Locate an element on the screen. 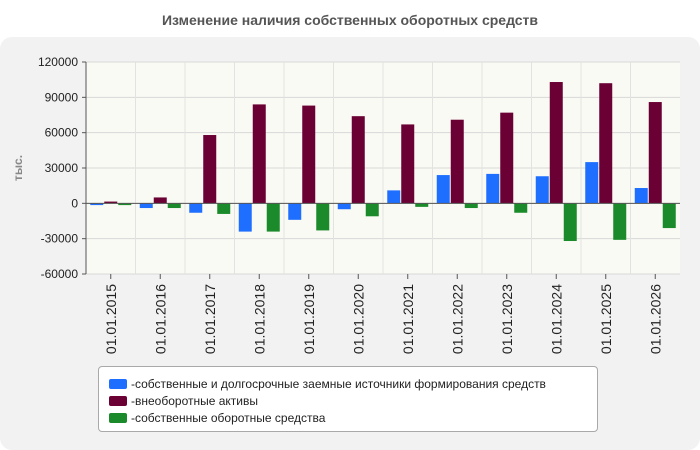  legend-swatch-sources is located at coordinates (118, 383).